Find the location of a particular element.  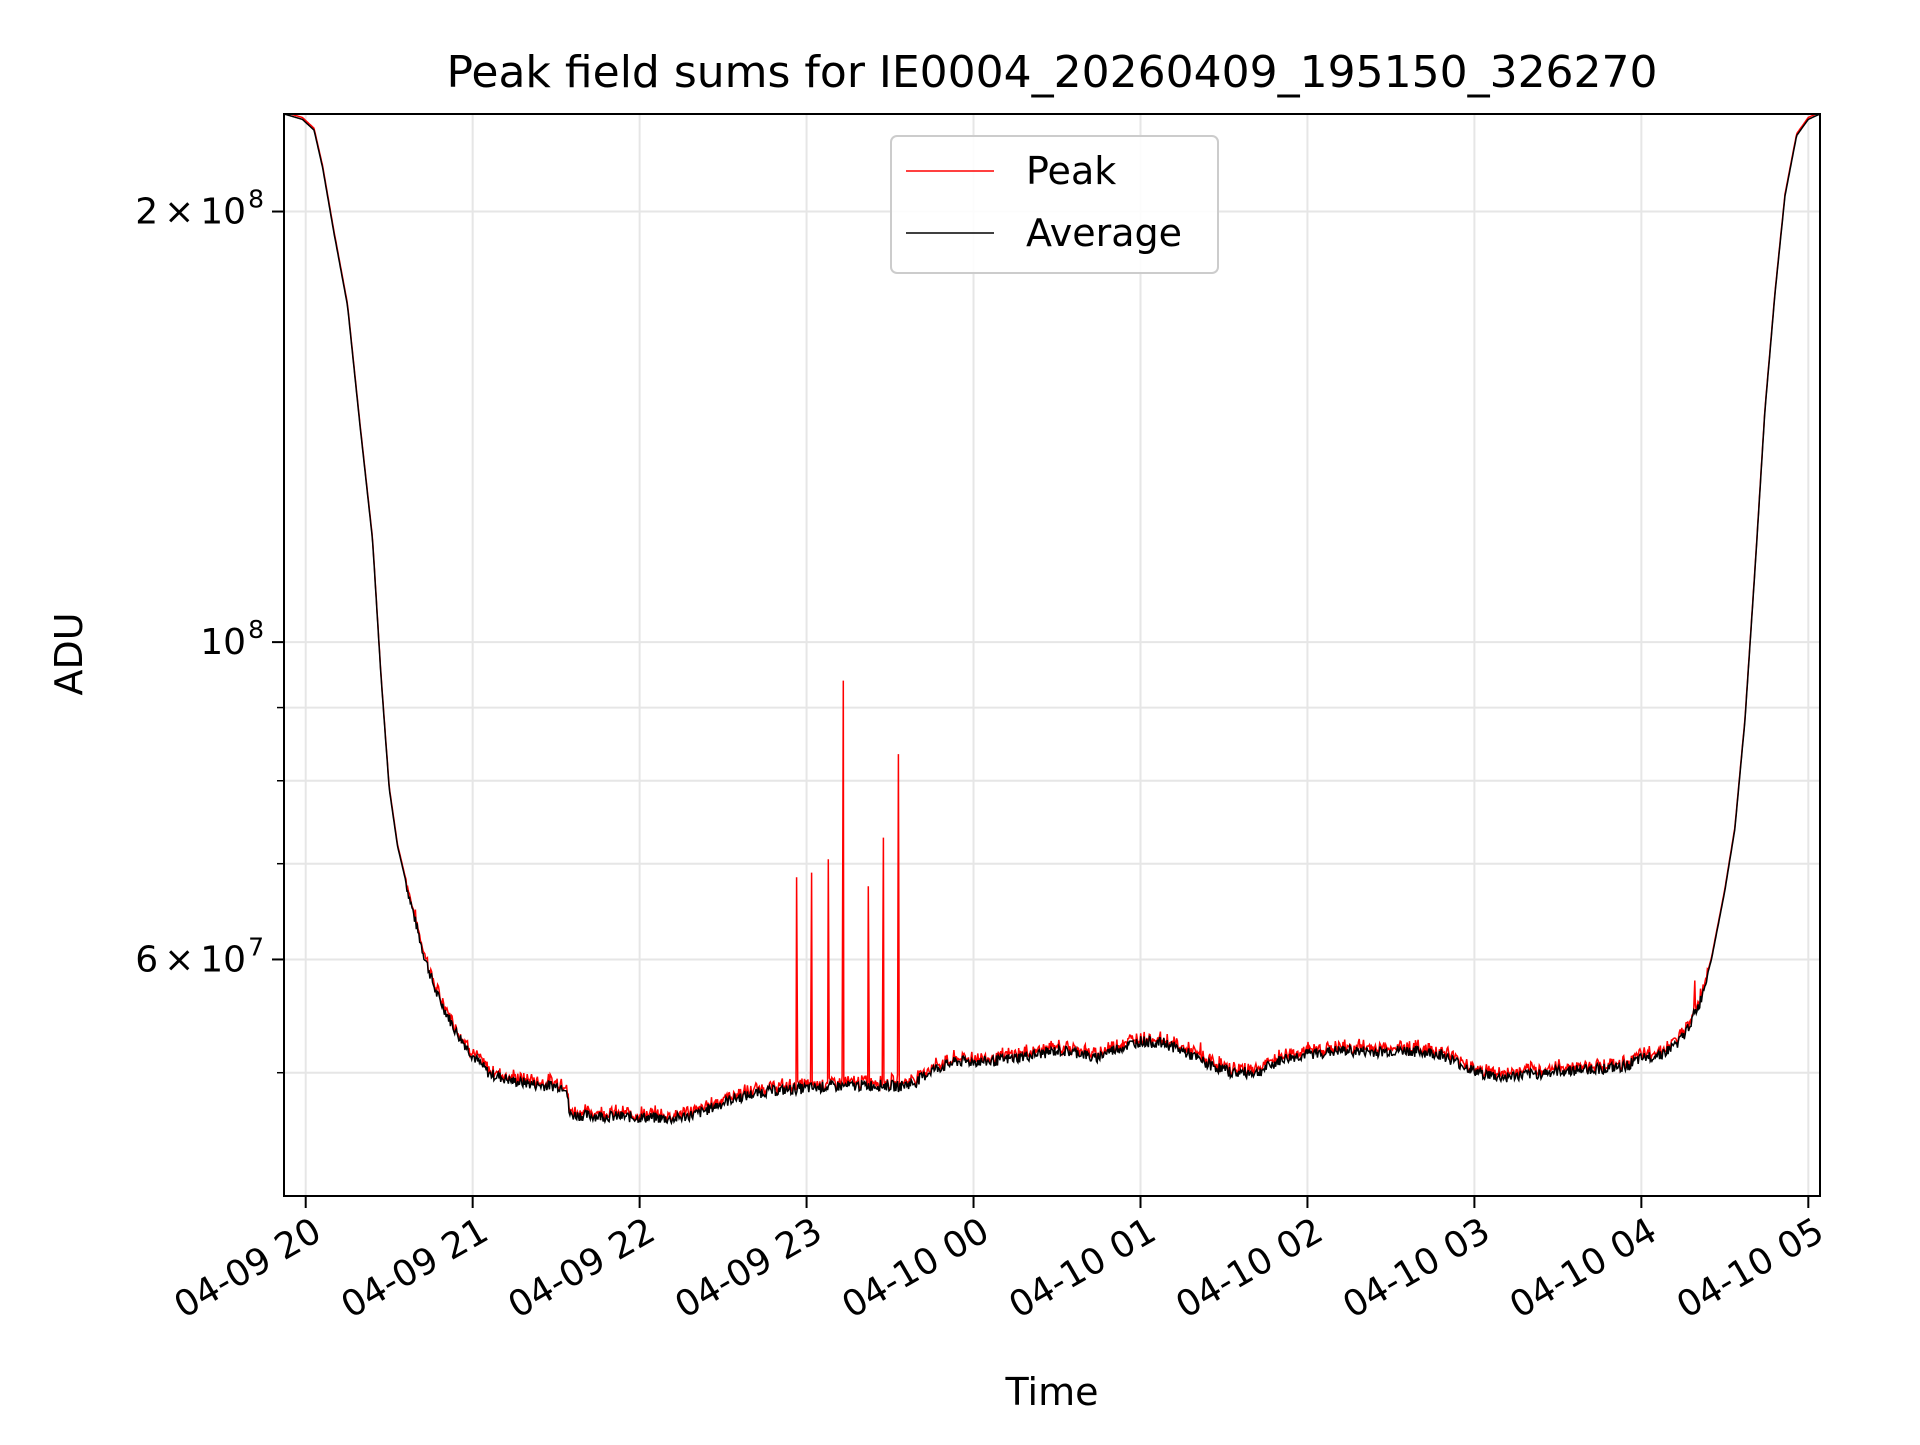

y-tick-label: 6 × 10⁷ is located at coordinates (199, 956).